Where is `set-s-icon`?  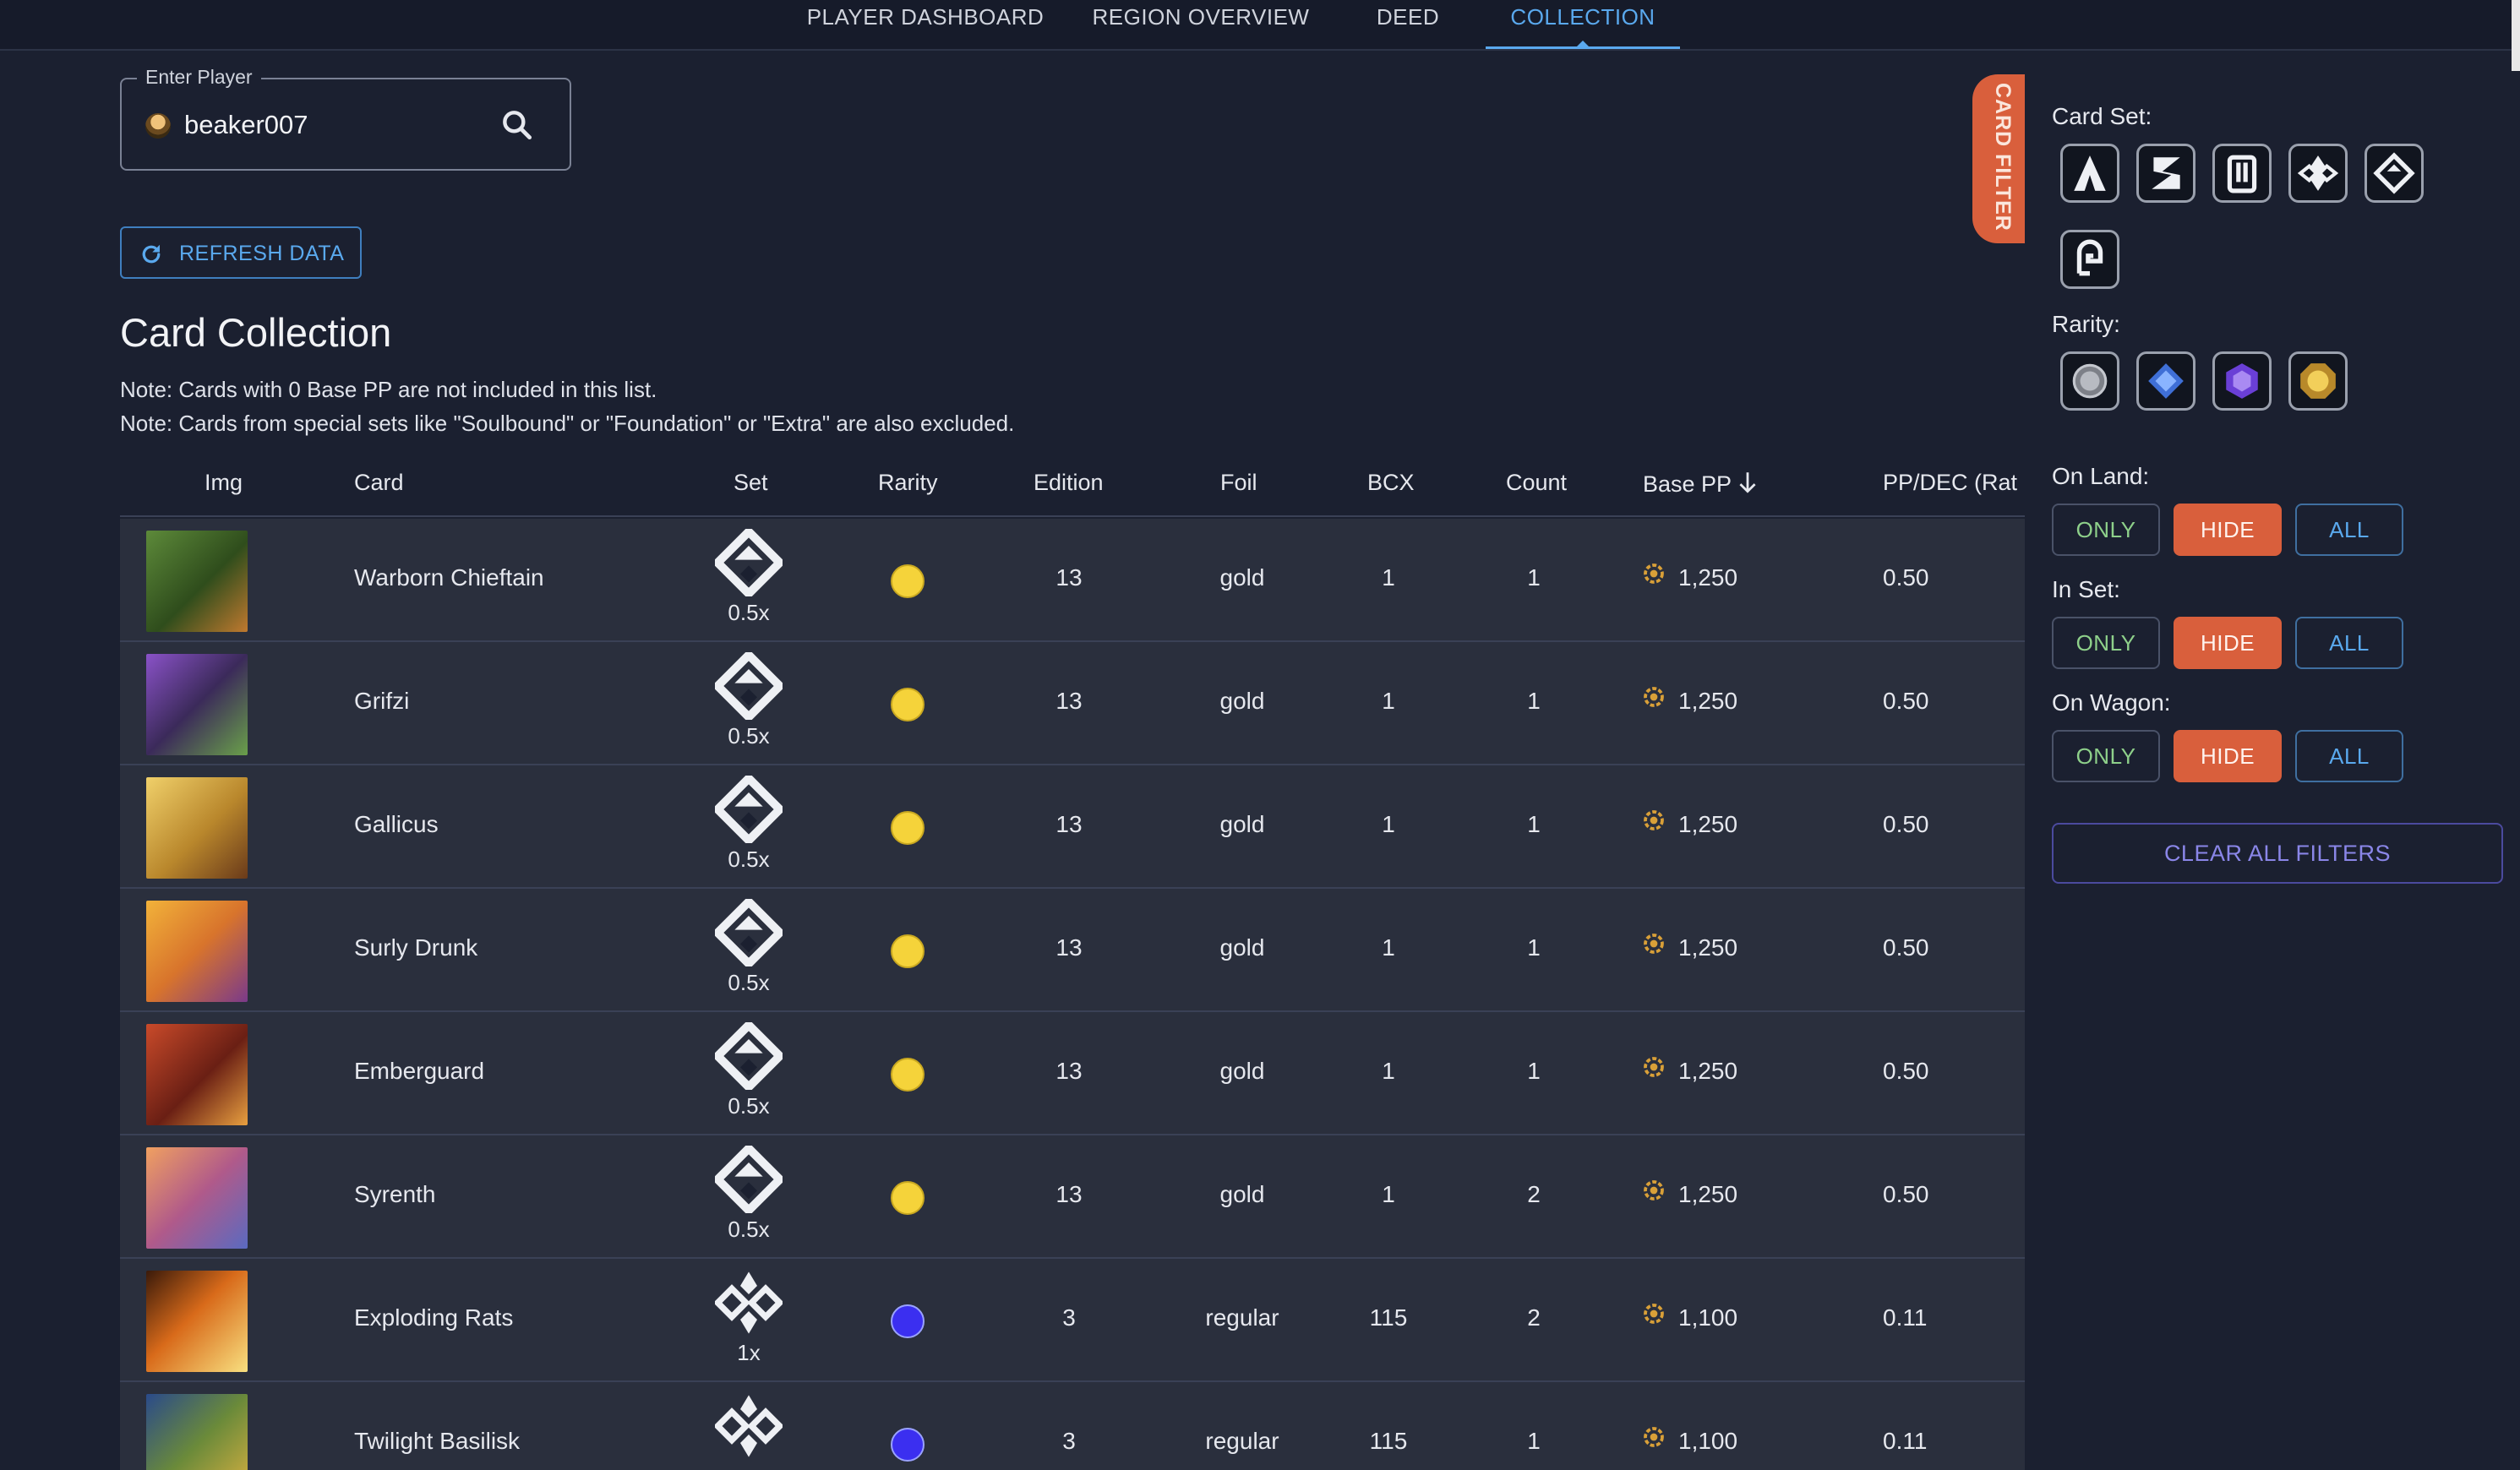
set-s-icon is located at coordinates (2166, 173).